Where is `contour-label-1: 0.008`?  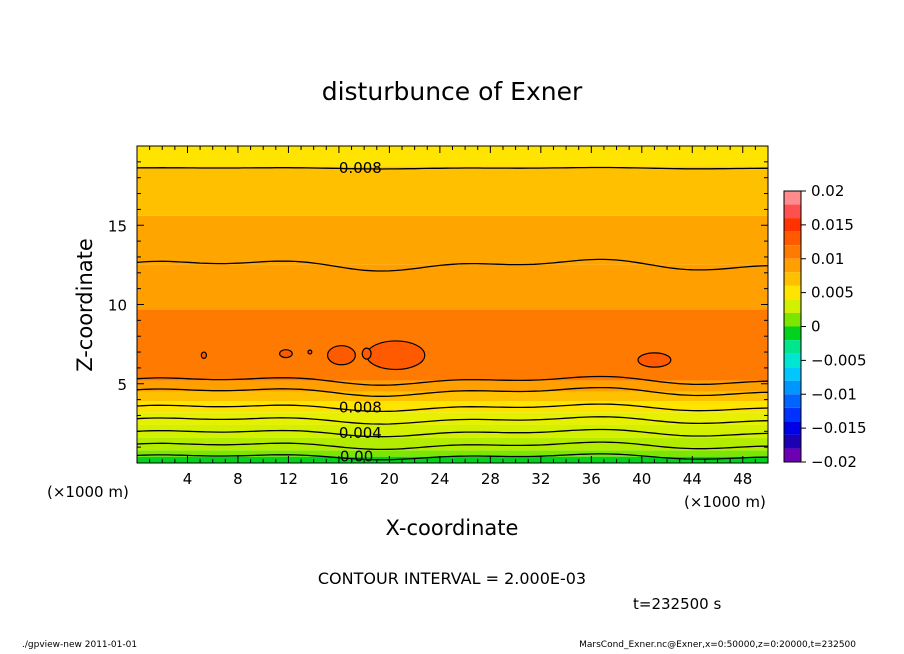 contour-label-1: 0.008 is located at coordinates (360, 408).